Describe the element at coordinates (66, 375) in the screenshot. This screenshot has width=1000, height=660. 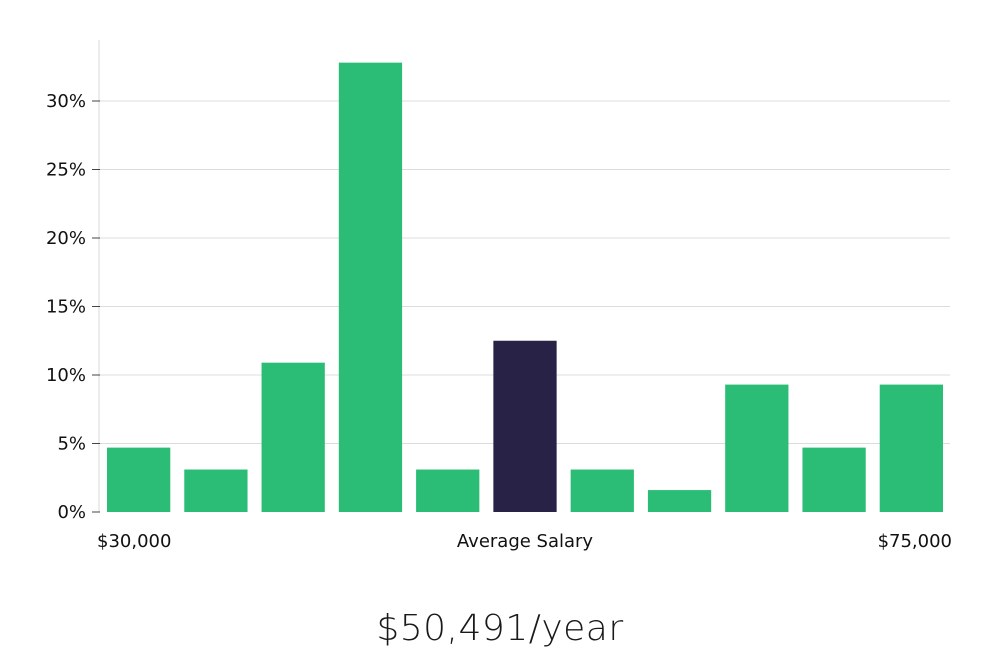
I see `y-tick-label: 10%` at that location.